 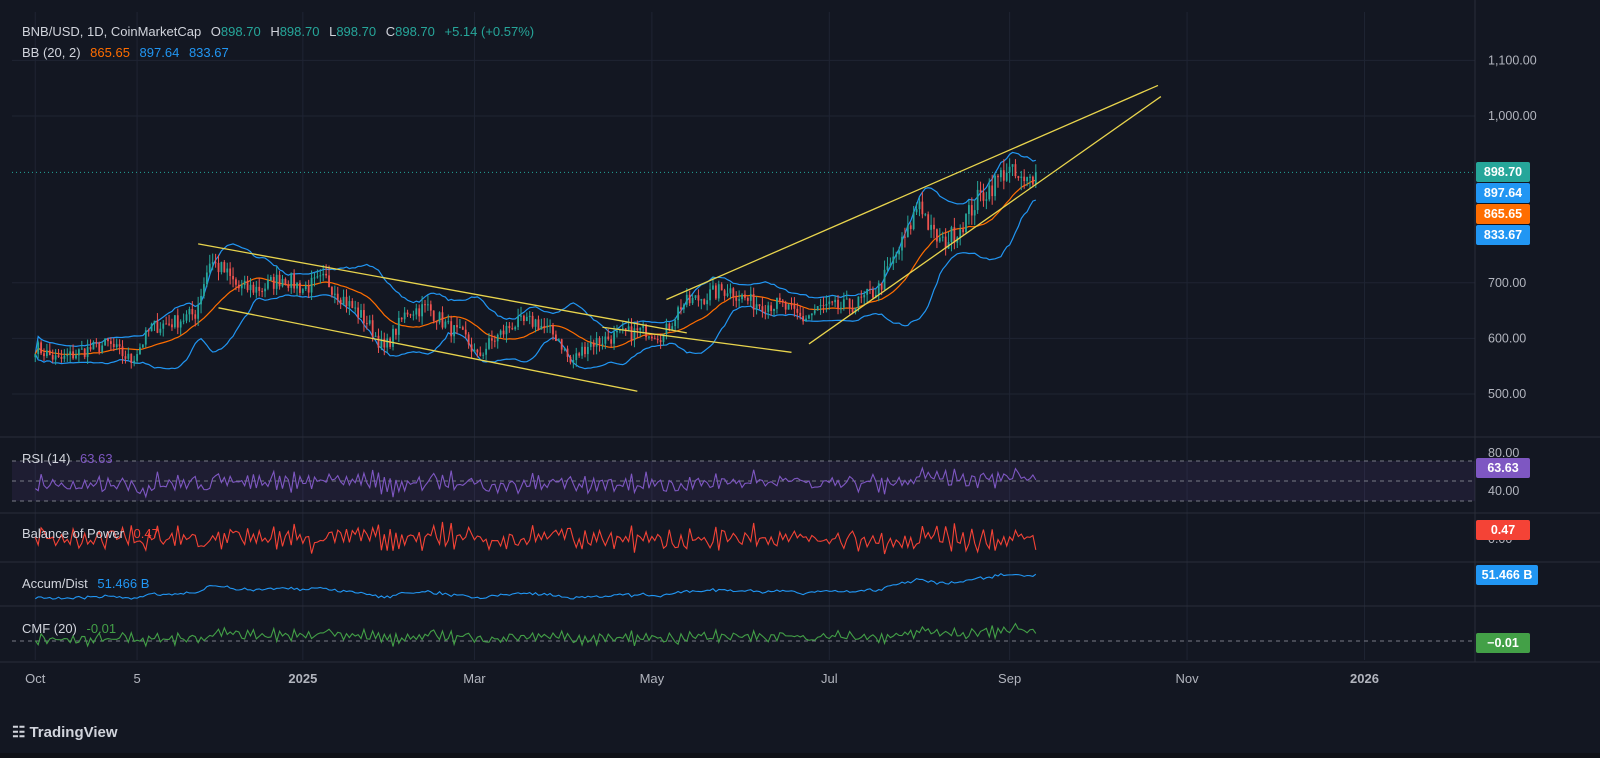 What do you see at coordinates (697, 339) in the screenshot?
I see `breakout-line` at bounding box center [697, 339].